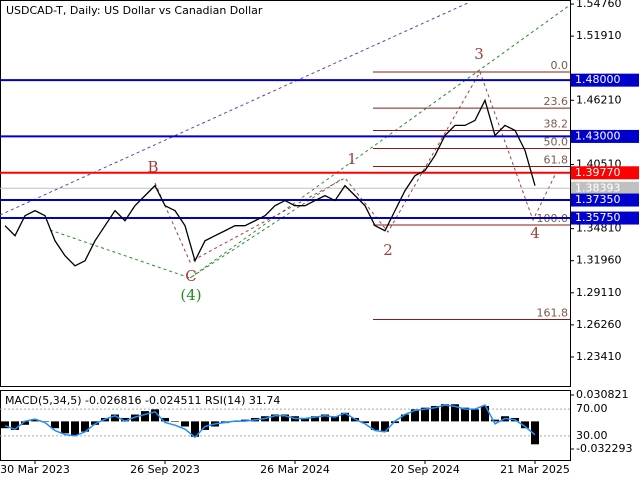  What do you see at coordinates (598, 79) in the screenshot?
I see `level-label: 1.48000` at bounding box center [598, 79].